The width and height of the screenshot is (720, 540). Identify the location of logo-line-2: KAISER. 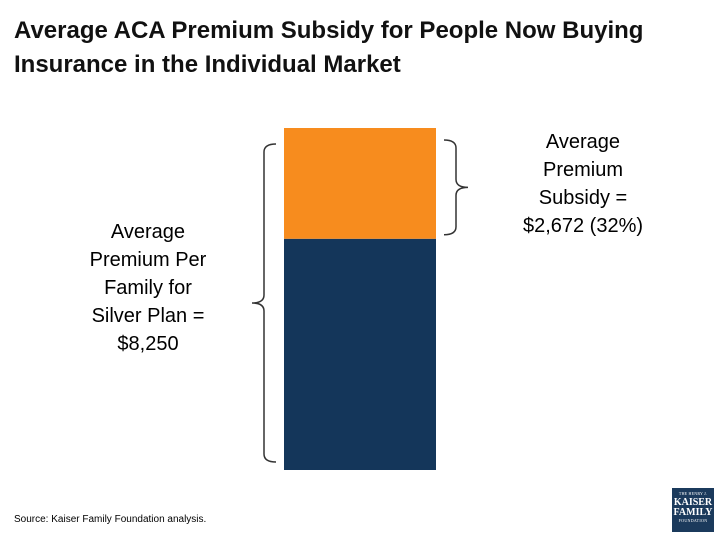
(693, 502).